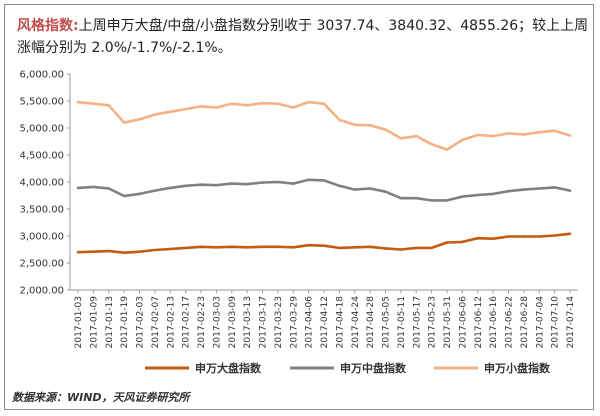  Describe the element at coordinates (279, 322) in the screenshot. I see `x-tick-label: 2017-03-23` at that location.